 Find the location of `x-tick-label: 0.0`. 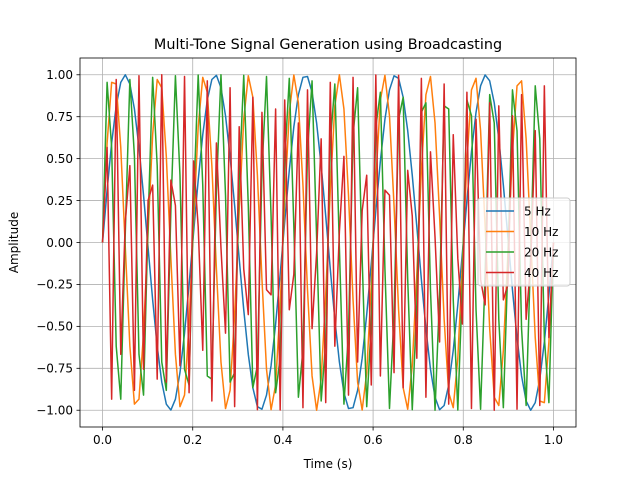

x-tick-label: 0.0 is located at coordinates (102, 440).